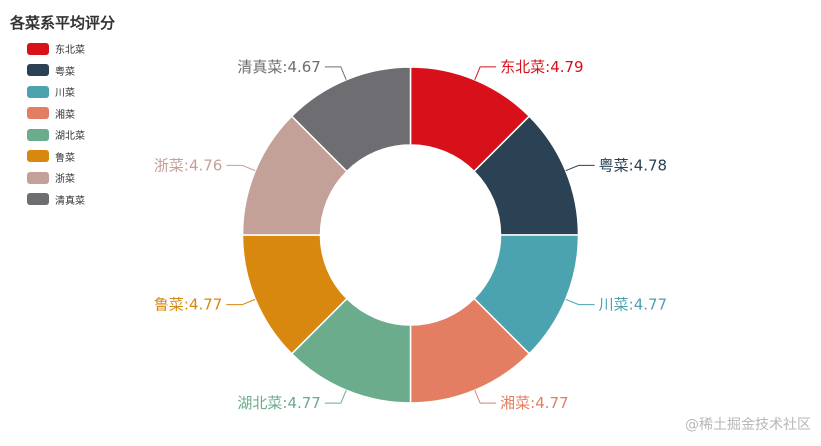  What do you see at coordinates (65, 115) in the screenshot?
I see `legend-label: 湘菜` at bounding box center [65, 115].